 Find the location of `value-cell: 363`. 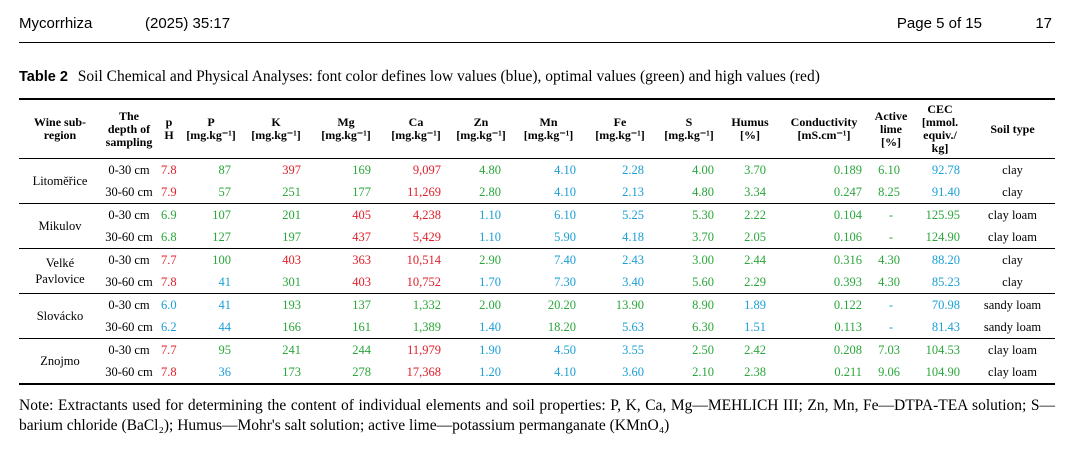

value-cell: 363 is located at coordinates (361, 259).